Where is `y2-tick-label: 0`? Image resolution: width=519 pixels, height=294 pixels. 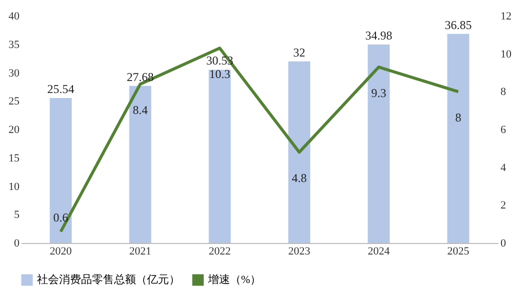
y2-tick-label: 0 is located at coordinates (503, 244).